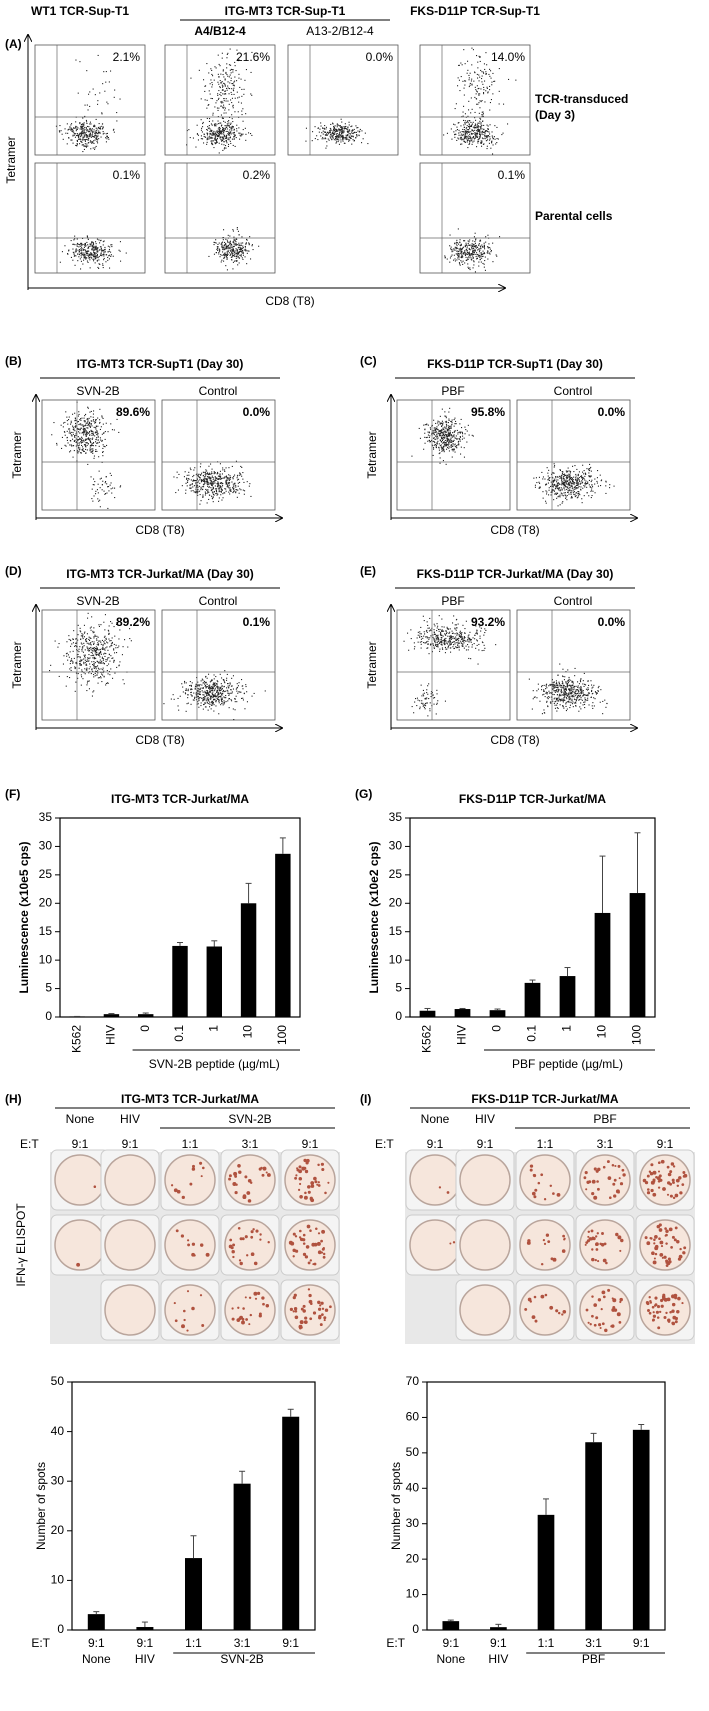  Describe the element at coordinates (257, 175) in the screenshot. I see `percent-label: 0.2%` at that location.